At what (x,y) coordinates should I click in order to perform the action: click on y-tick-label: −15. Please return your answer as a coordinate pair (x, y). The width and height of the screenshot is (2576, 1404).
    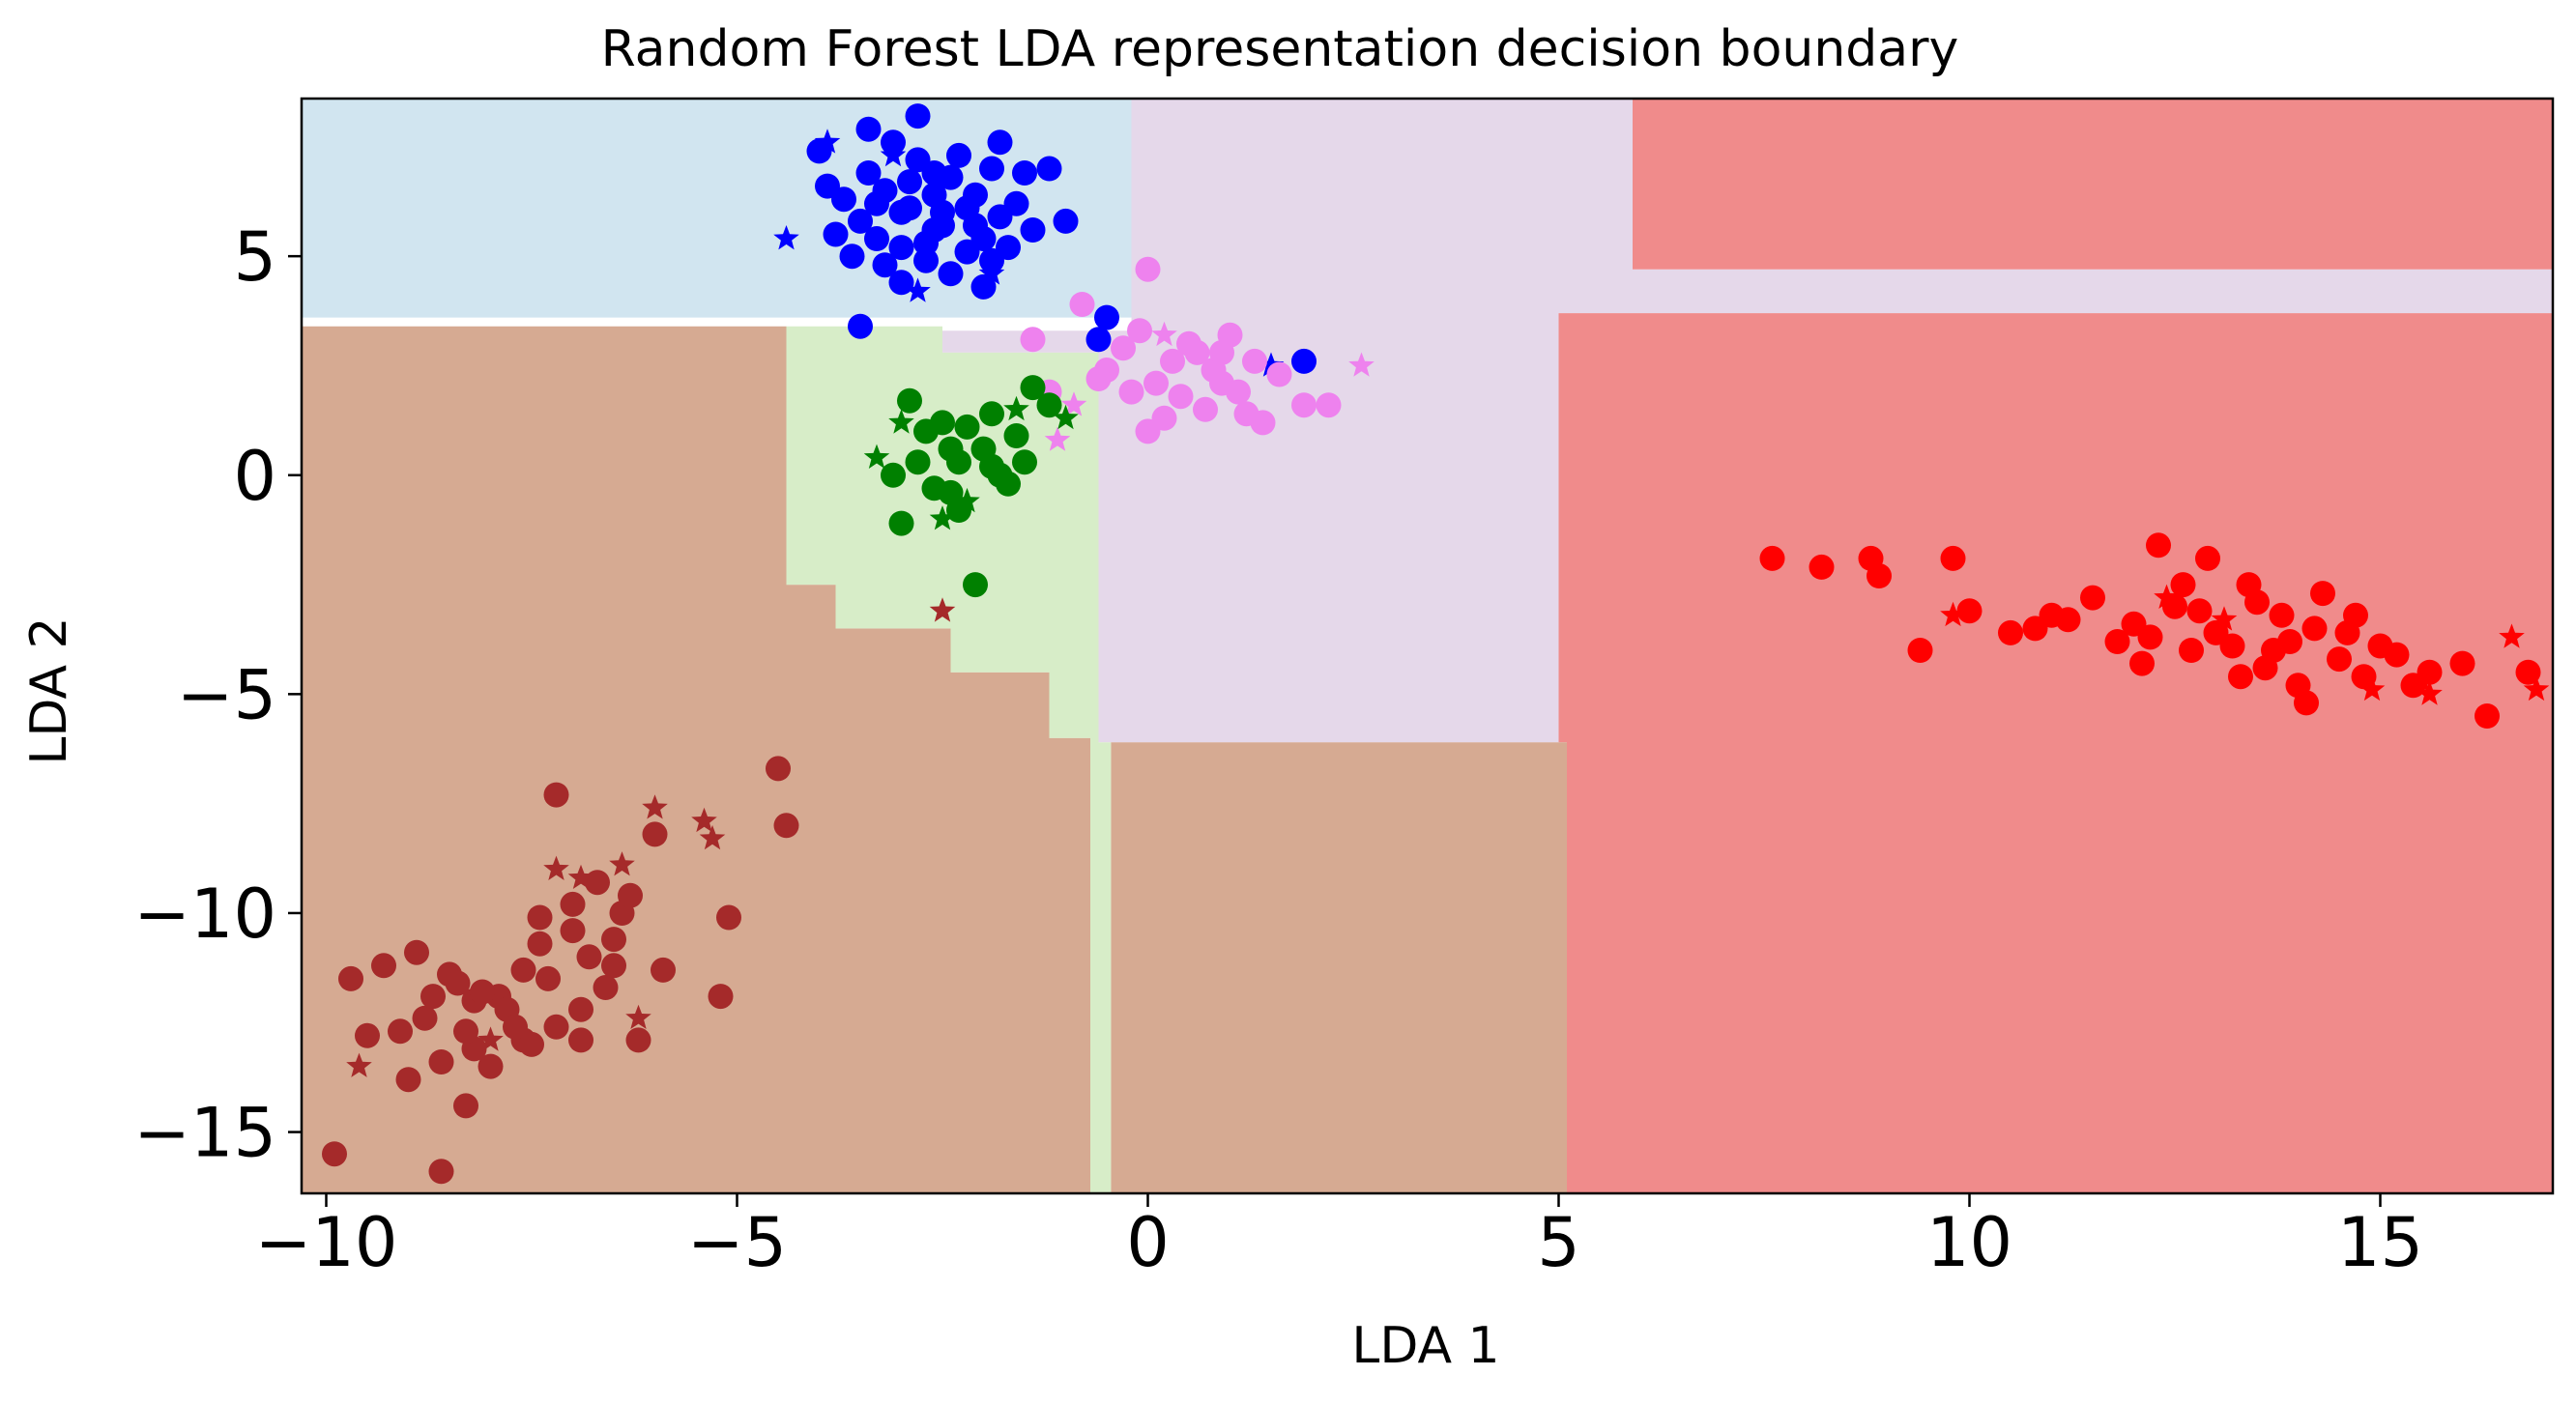
    Looking at the image, I should click on (204, 1133).